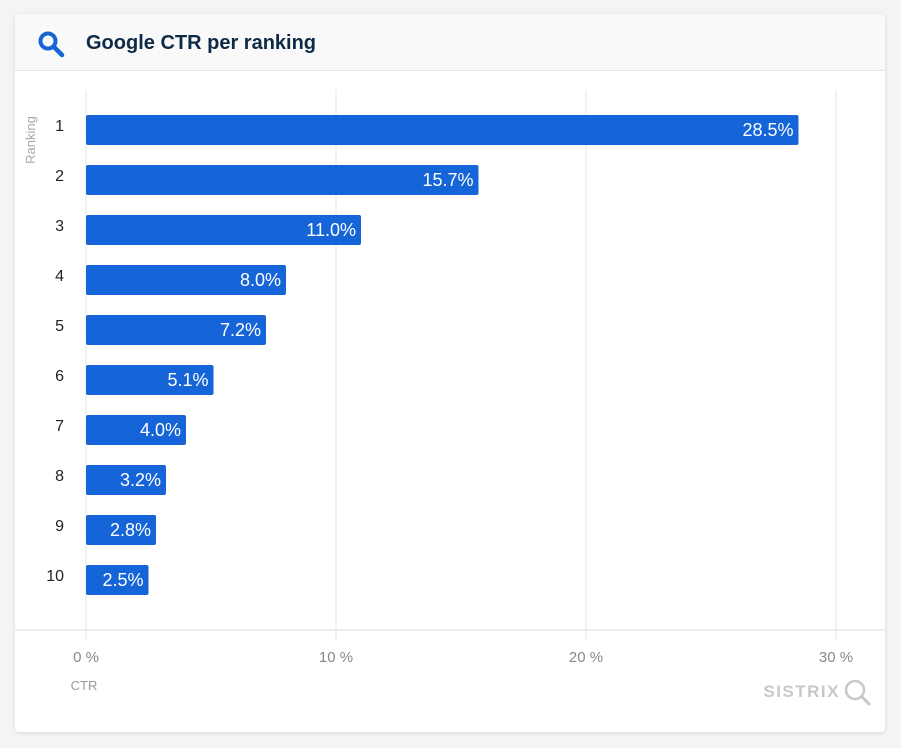  Describe the element at coordinates (59, 476) in the screenshot. I see `category-label: 8` at that location.